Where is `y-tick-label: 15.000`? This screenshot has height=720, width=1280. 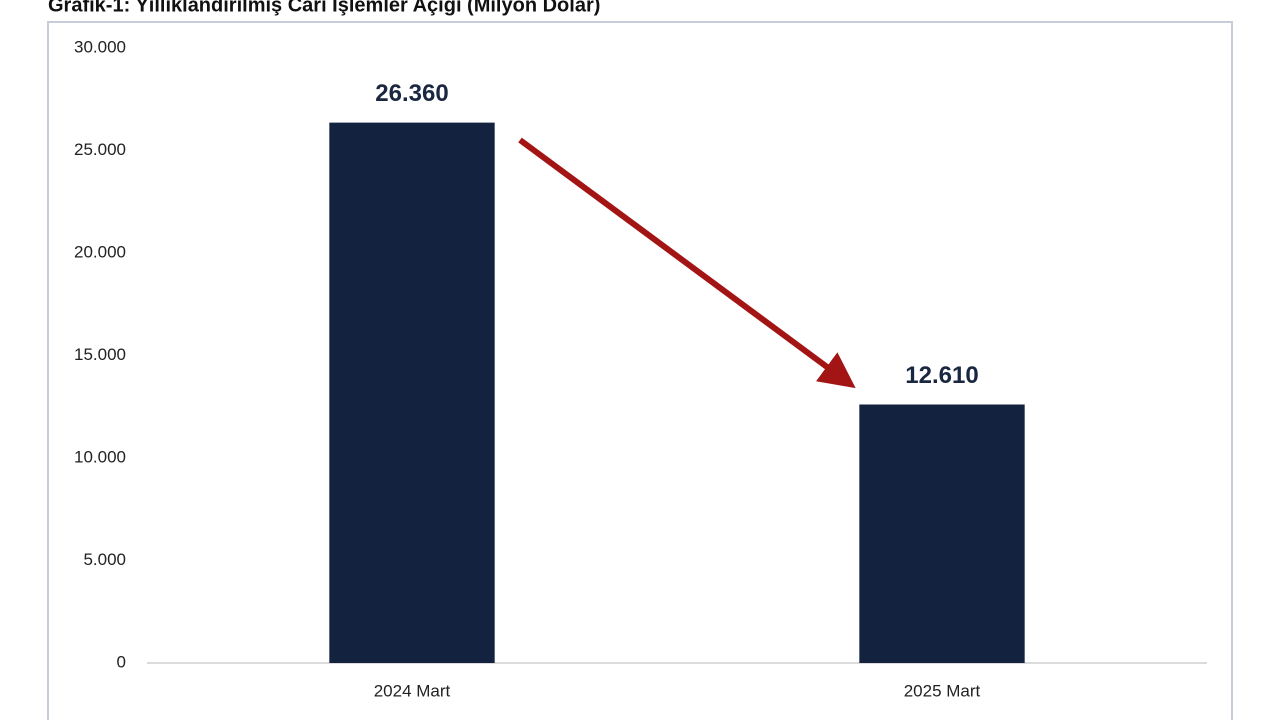
y-tick-label: 15.000 is located at coordinates (100, 354).